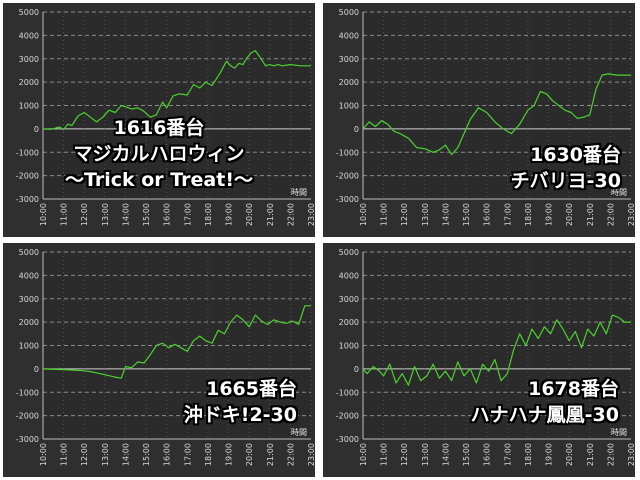 Image resolution: width=640 pixels, height=480 pixels. I want to click on title-line: 1678番台, so click(573, 389).